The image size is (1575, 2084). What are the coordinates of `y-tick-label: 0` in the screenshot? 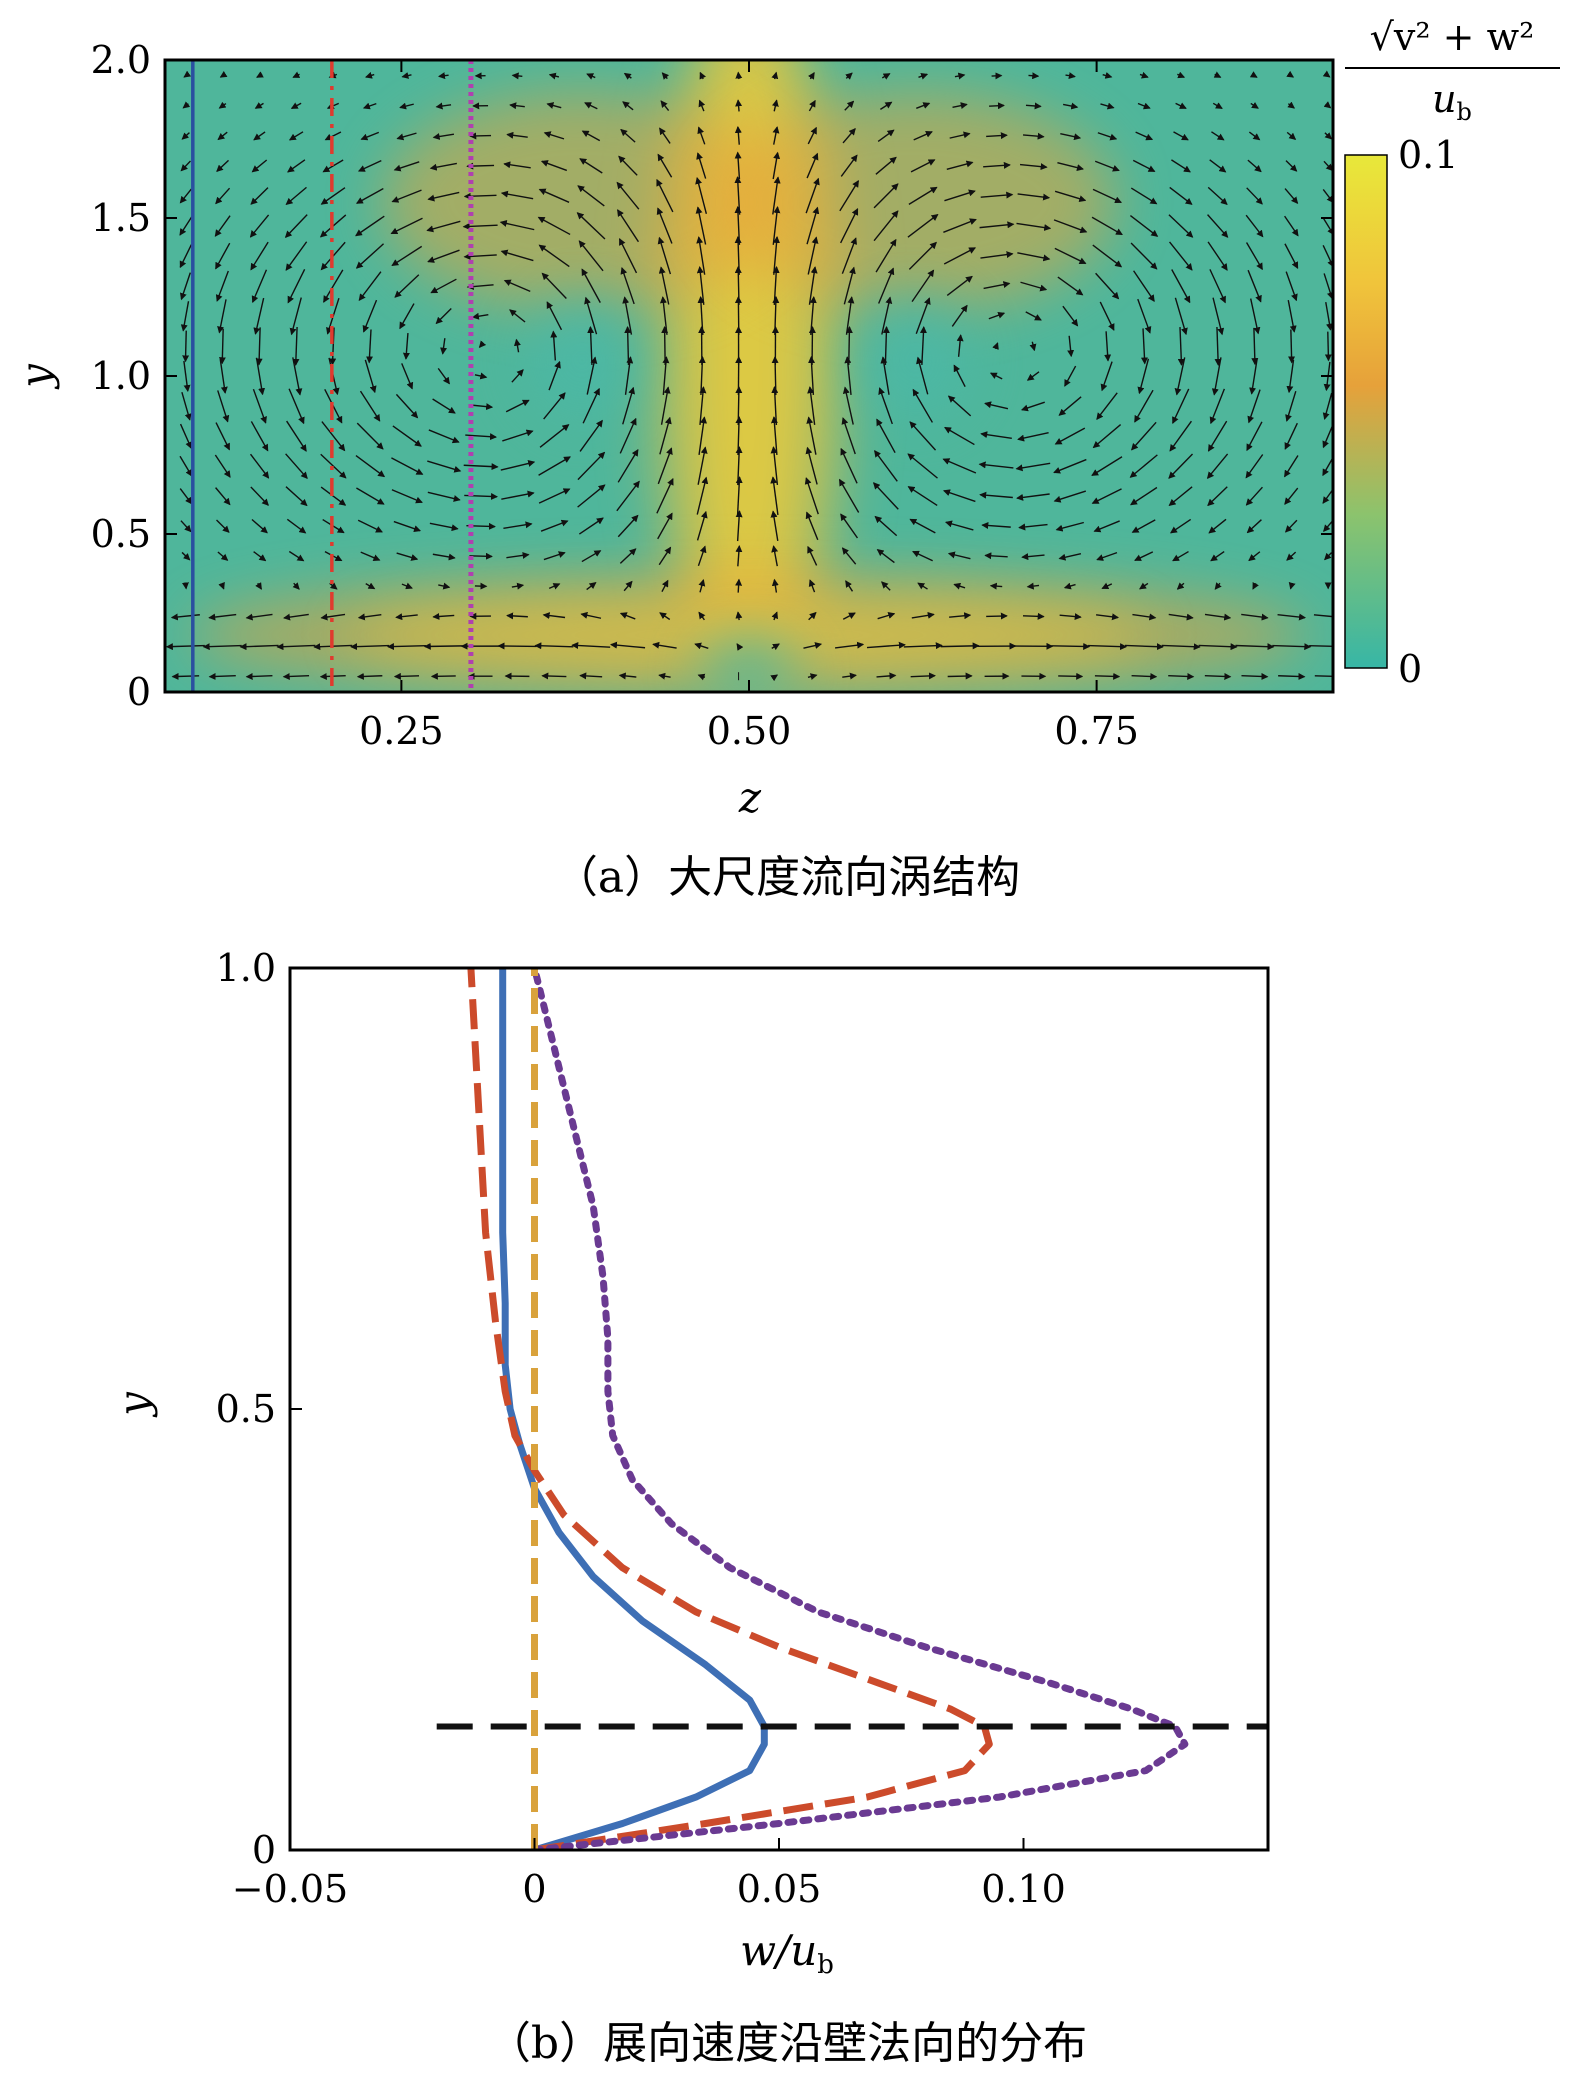 It's located at (139, 692).